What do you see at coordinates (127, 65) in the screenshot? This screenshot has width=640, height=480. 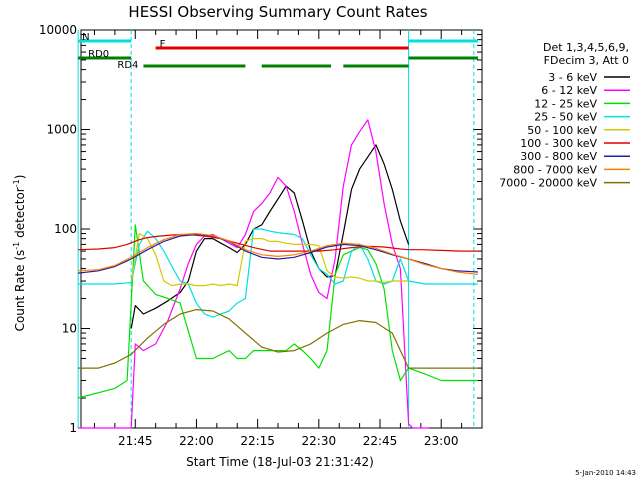 I see `flag-label: RD4` at bounding box center [127, 65].